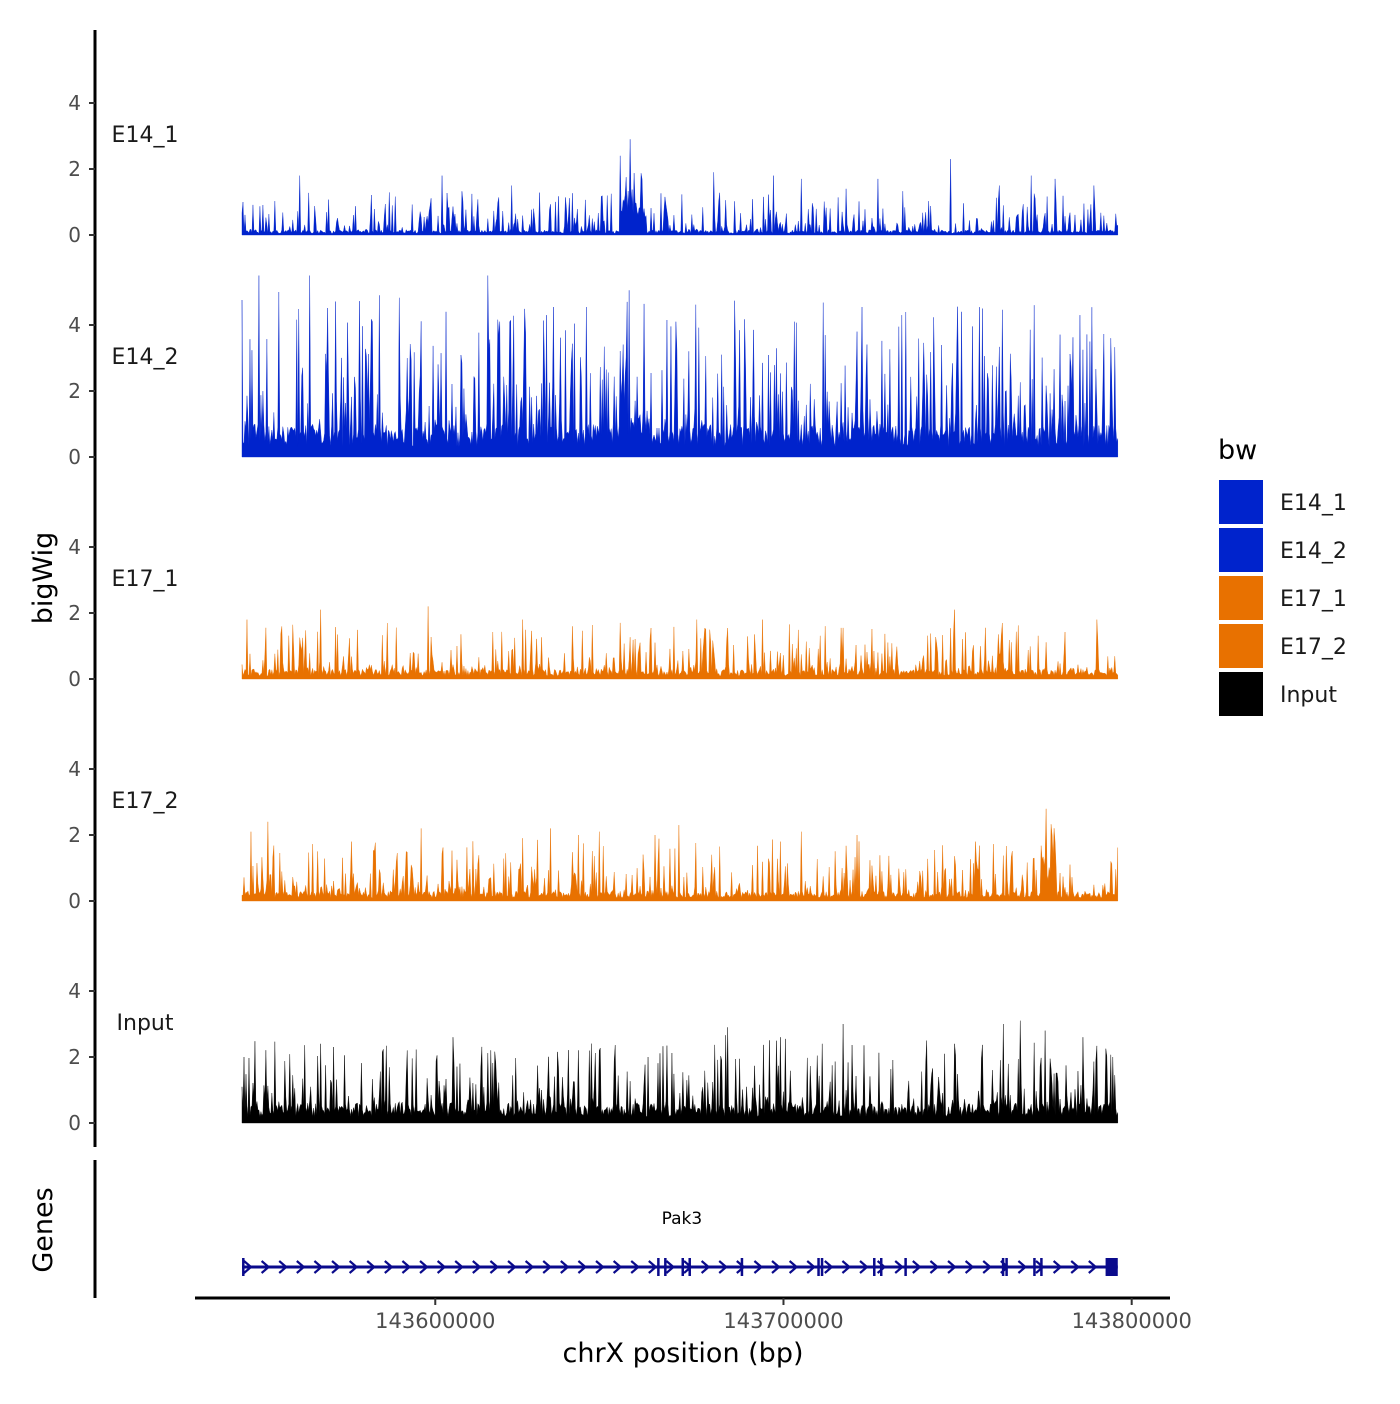  Describe the element at coordinates (145, 579) in the screenshot. I see `track-label: E17_1` at that location.